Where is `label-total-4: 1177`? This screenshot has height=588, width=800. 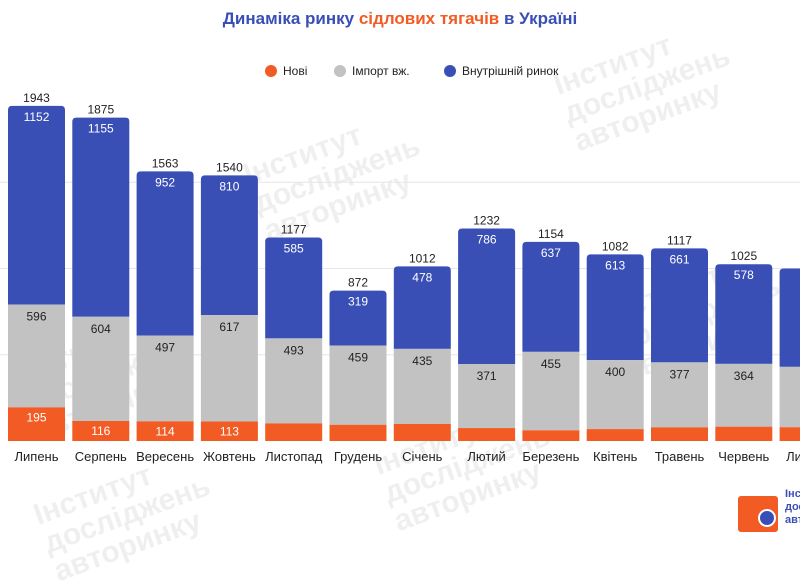 label-total-4: 1177 is located at coordinates (294, 229).